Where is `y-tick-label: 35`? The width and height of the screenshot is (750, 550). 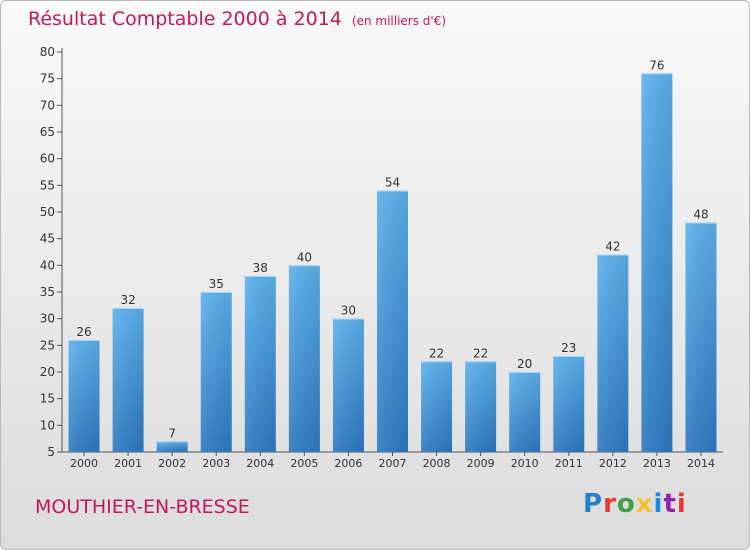
y-tick-label: 35 is located at coordinates (47, 292).